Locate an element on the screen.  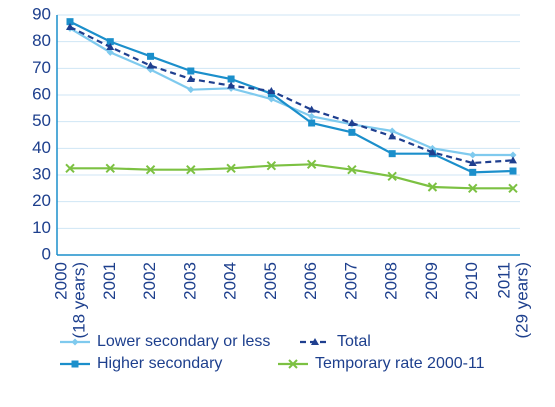
y-tick-label: 0 is located at coordinates (46, 253).